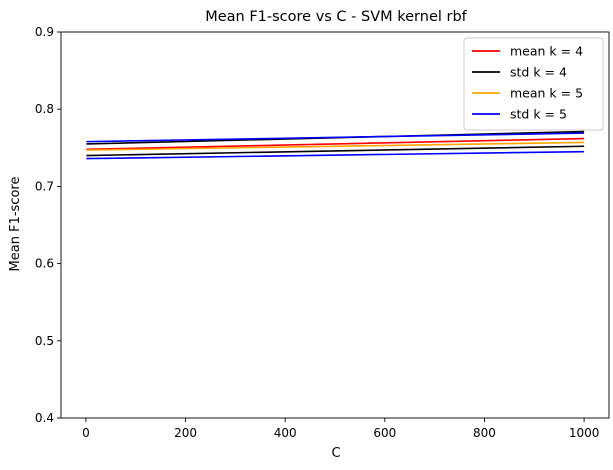 The height and width of the screenshot is (470, 613). Describe the element at coordinates (384, 433) in the screenshot. I see `x-tick-label: 600` at that location.